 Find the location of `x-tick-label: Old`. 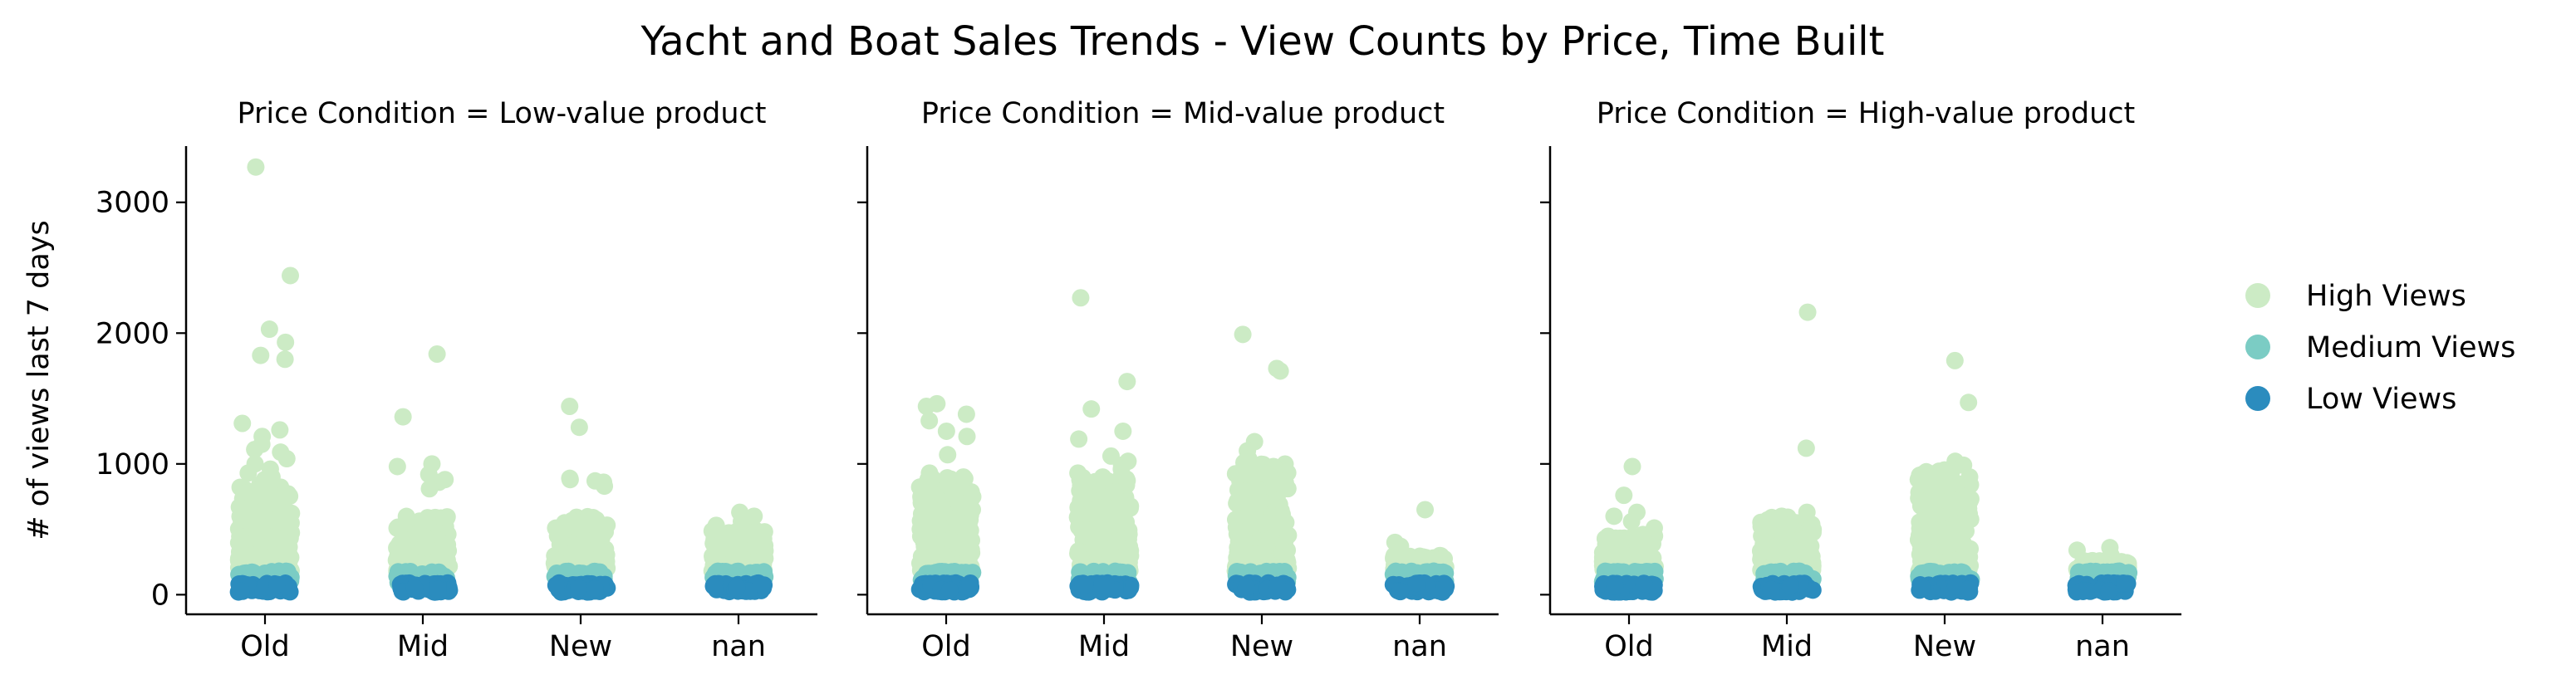

x-tick-label: Old is located at coordinates (1629, 646).